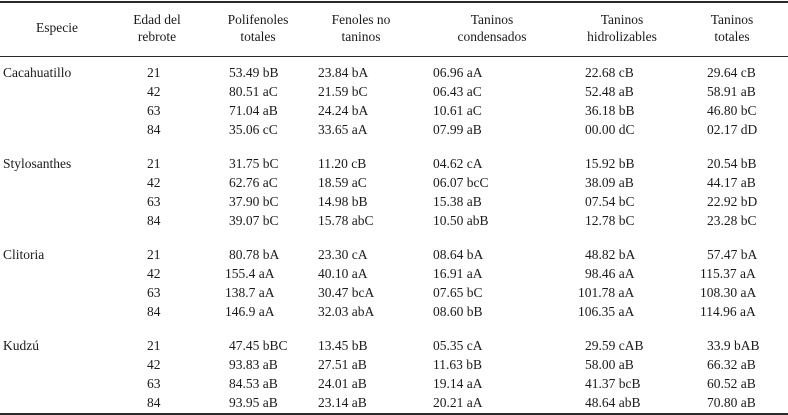  I want to click on value-cell: 80.51 aC, so click(253, 91).